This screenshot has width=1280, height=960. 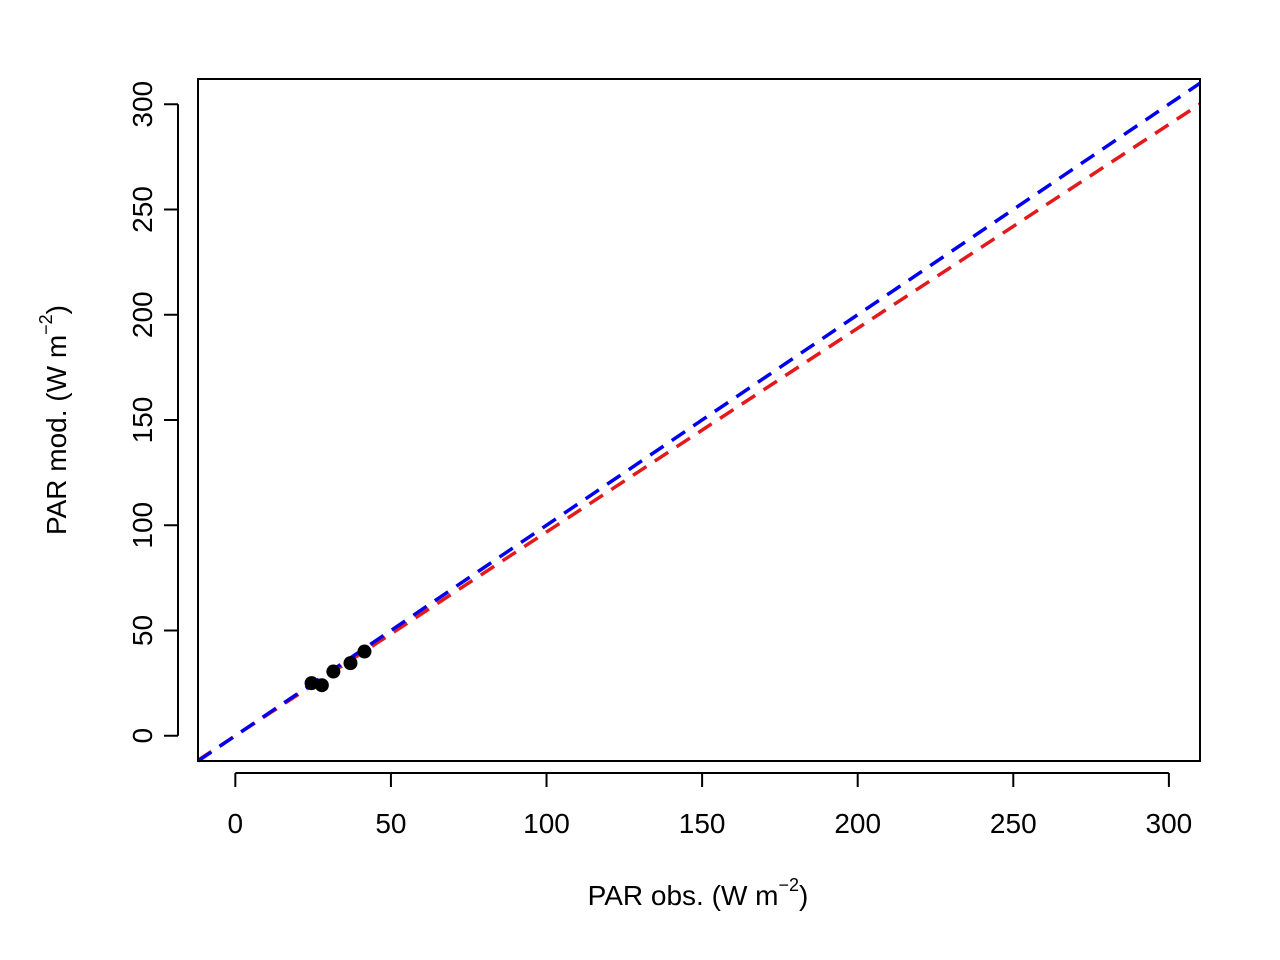 I want to click on y-tick-label: 250, so click(x=142, y=209).